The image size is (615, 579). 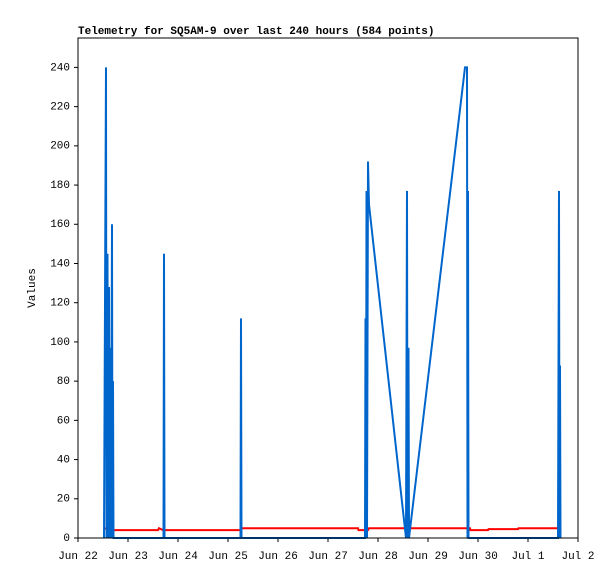 I want to click on x-tick-label: Jun 24, so click(x=178, y=557).